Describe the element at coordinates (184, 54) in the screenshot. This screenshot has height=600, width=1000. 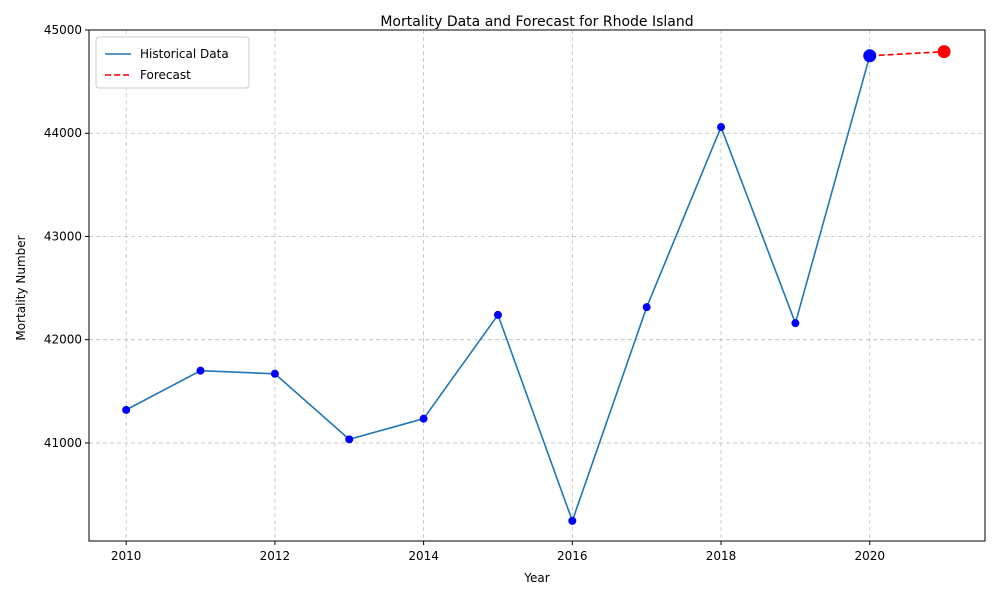
I see `legend-label-historical: Historical Data` at that location.